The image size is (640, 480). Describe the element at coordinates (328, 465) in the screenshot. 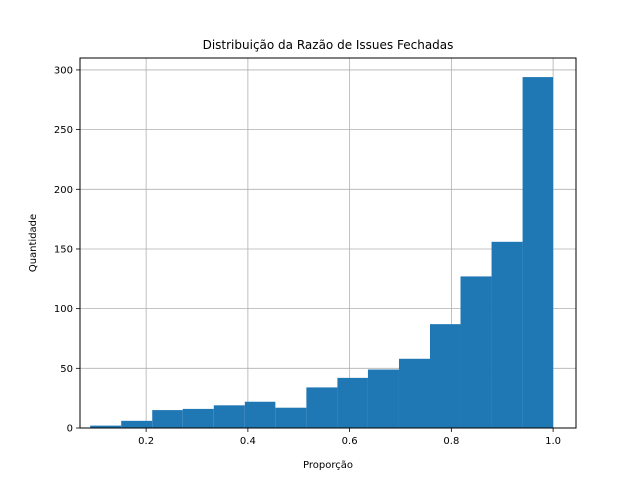

I see `x-axis-label: Proporção` at that location.